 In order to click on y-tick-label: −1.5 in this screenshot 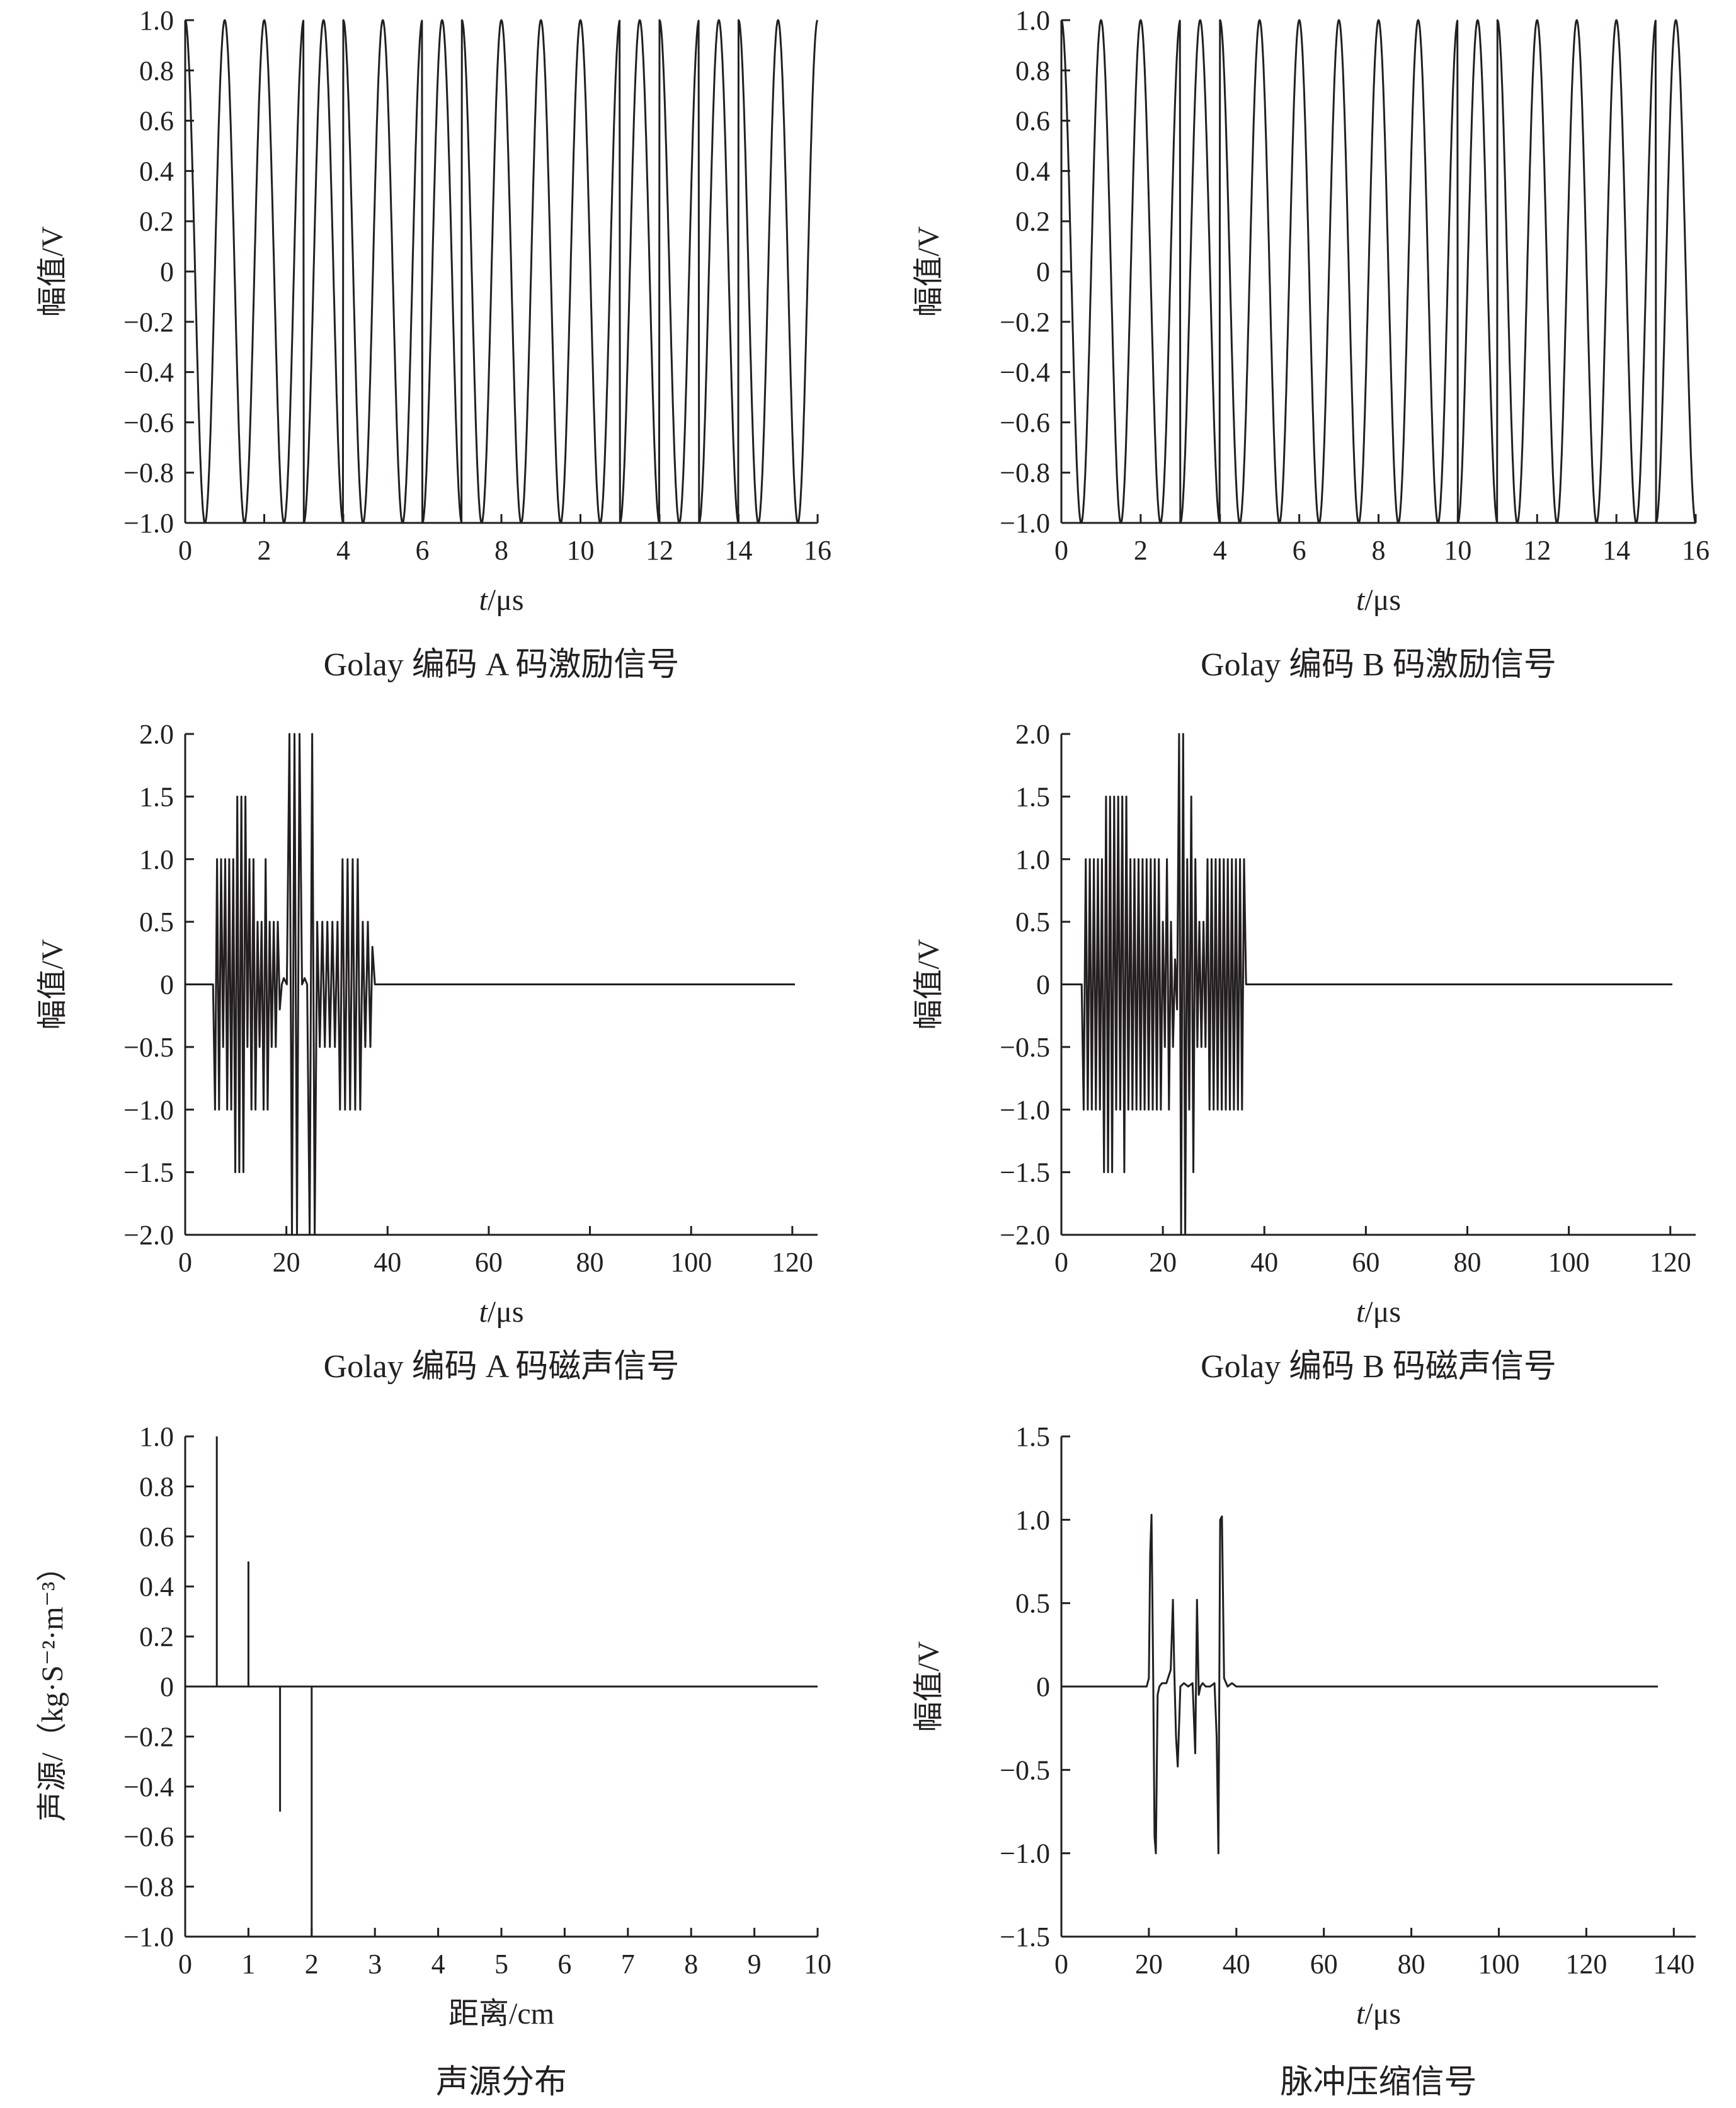, I will do `click(1025, 1172)`.